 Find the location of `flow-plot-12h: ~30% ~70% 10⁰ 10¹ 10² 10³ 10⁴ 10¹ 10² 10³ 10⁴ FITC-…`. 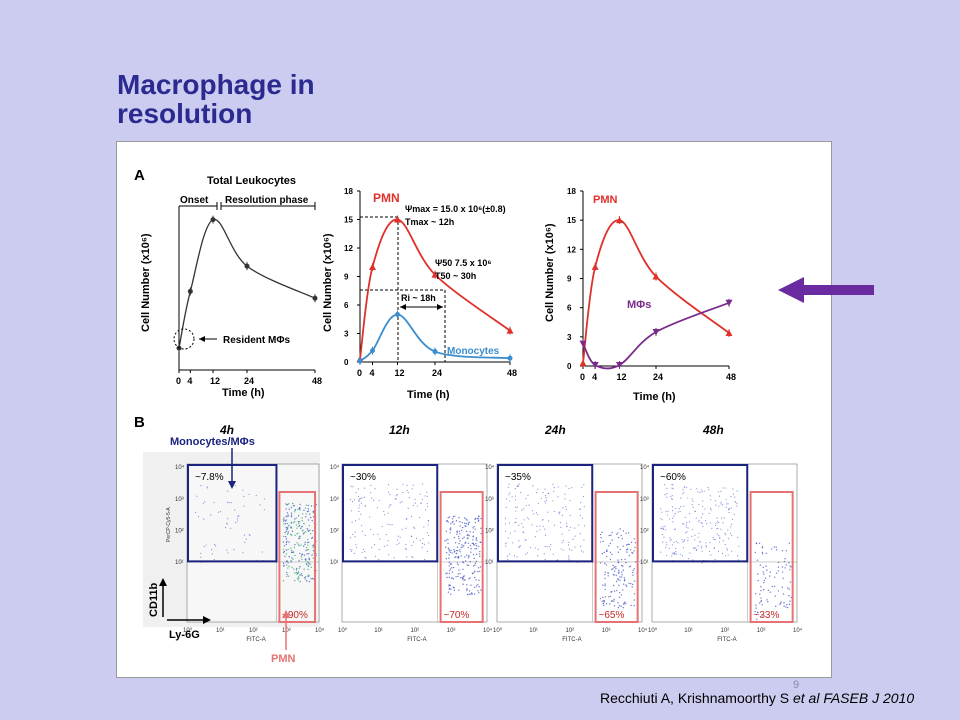

flow-plot-12h: ~30% ~70% 10⁰ 10¹ 10² 10³ 10⁴ 10¹ 10² 10³ 10⁴ FITC-… is located at coordinates (411, 553).